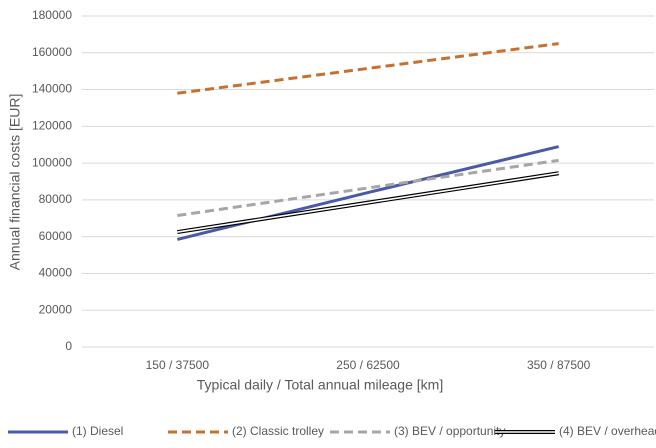 This screenshot has height=448, width=656. What do you see at coordinates (559, 365) in the screenshot?
I see `x-tick-label: 350 / 87500` at bounding box center [559, 365].